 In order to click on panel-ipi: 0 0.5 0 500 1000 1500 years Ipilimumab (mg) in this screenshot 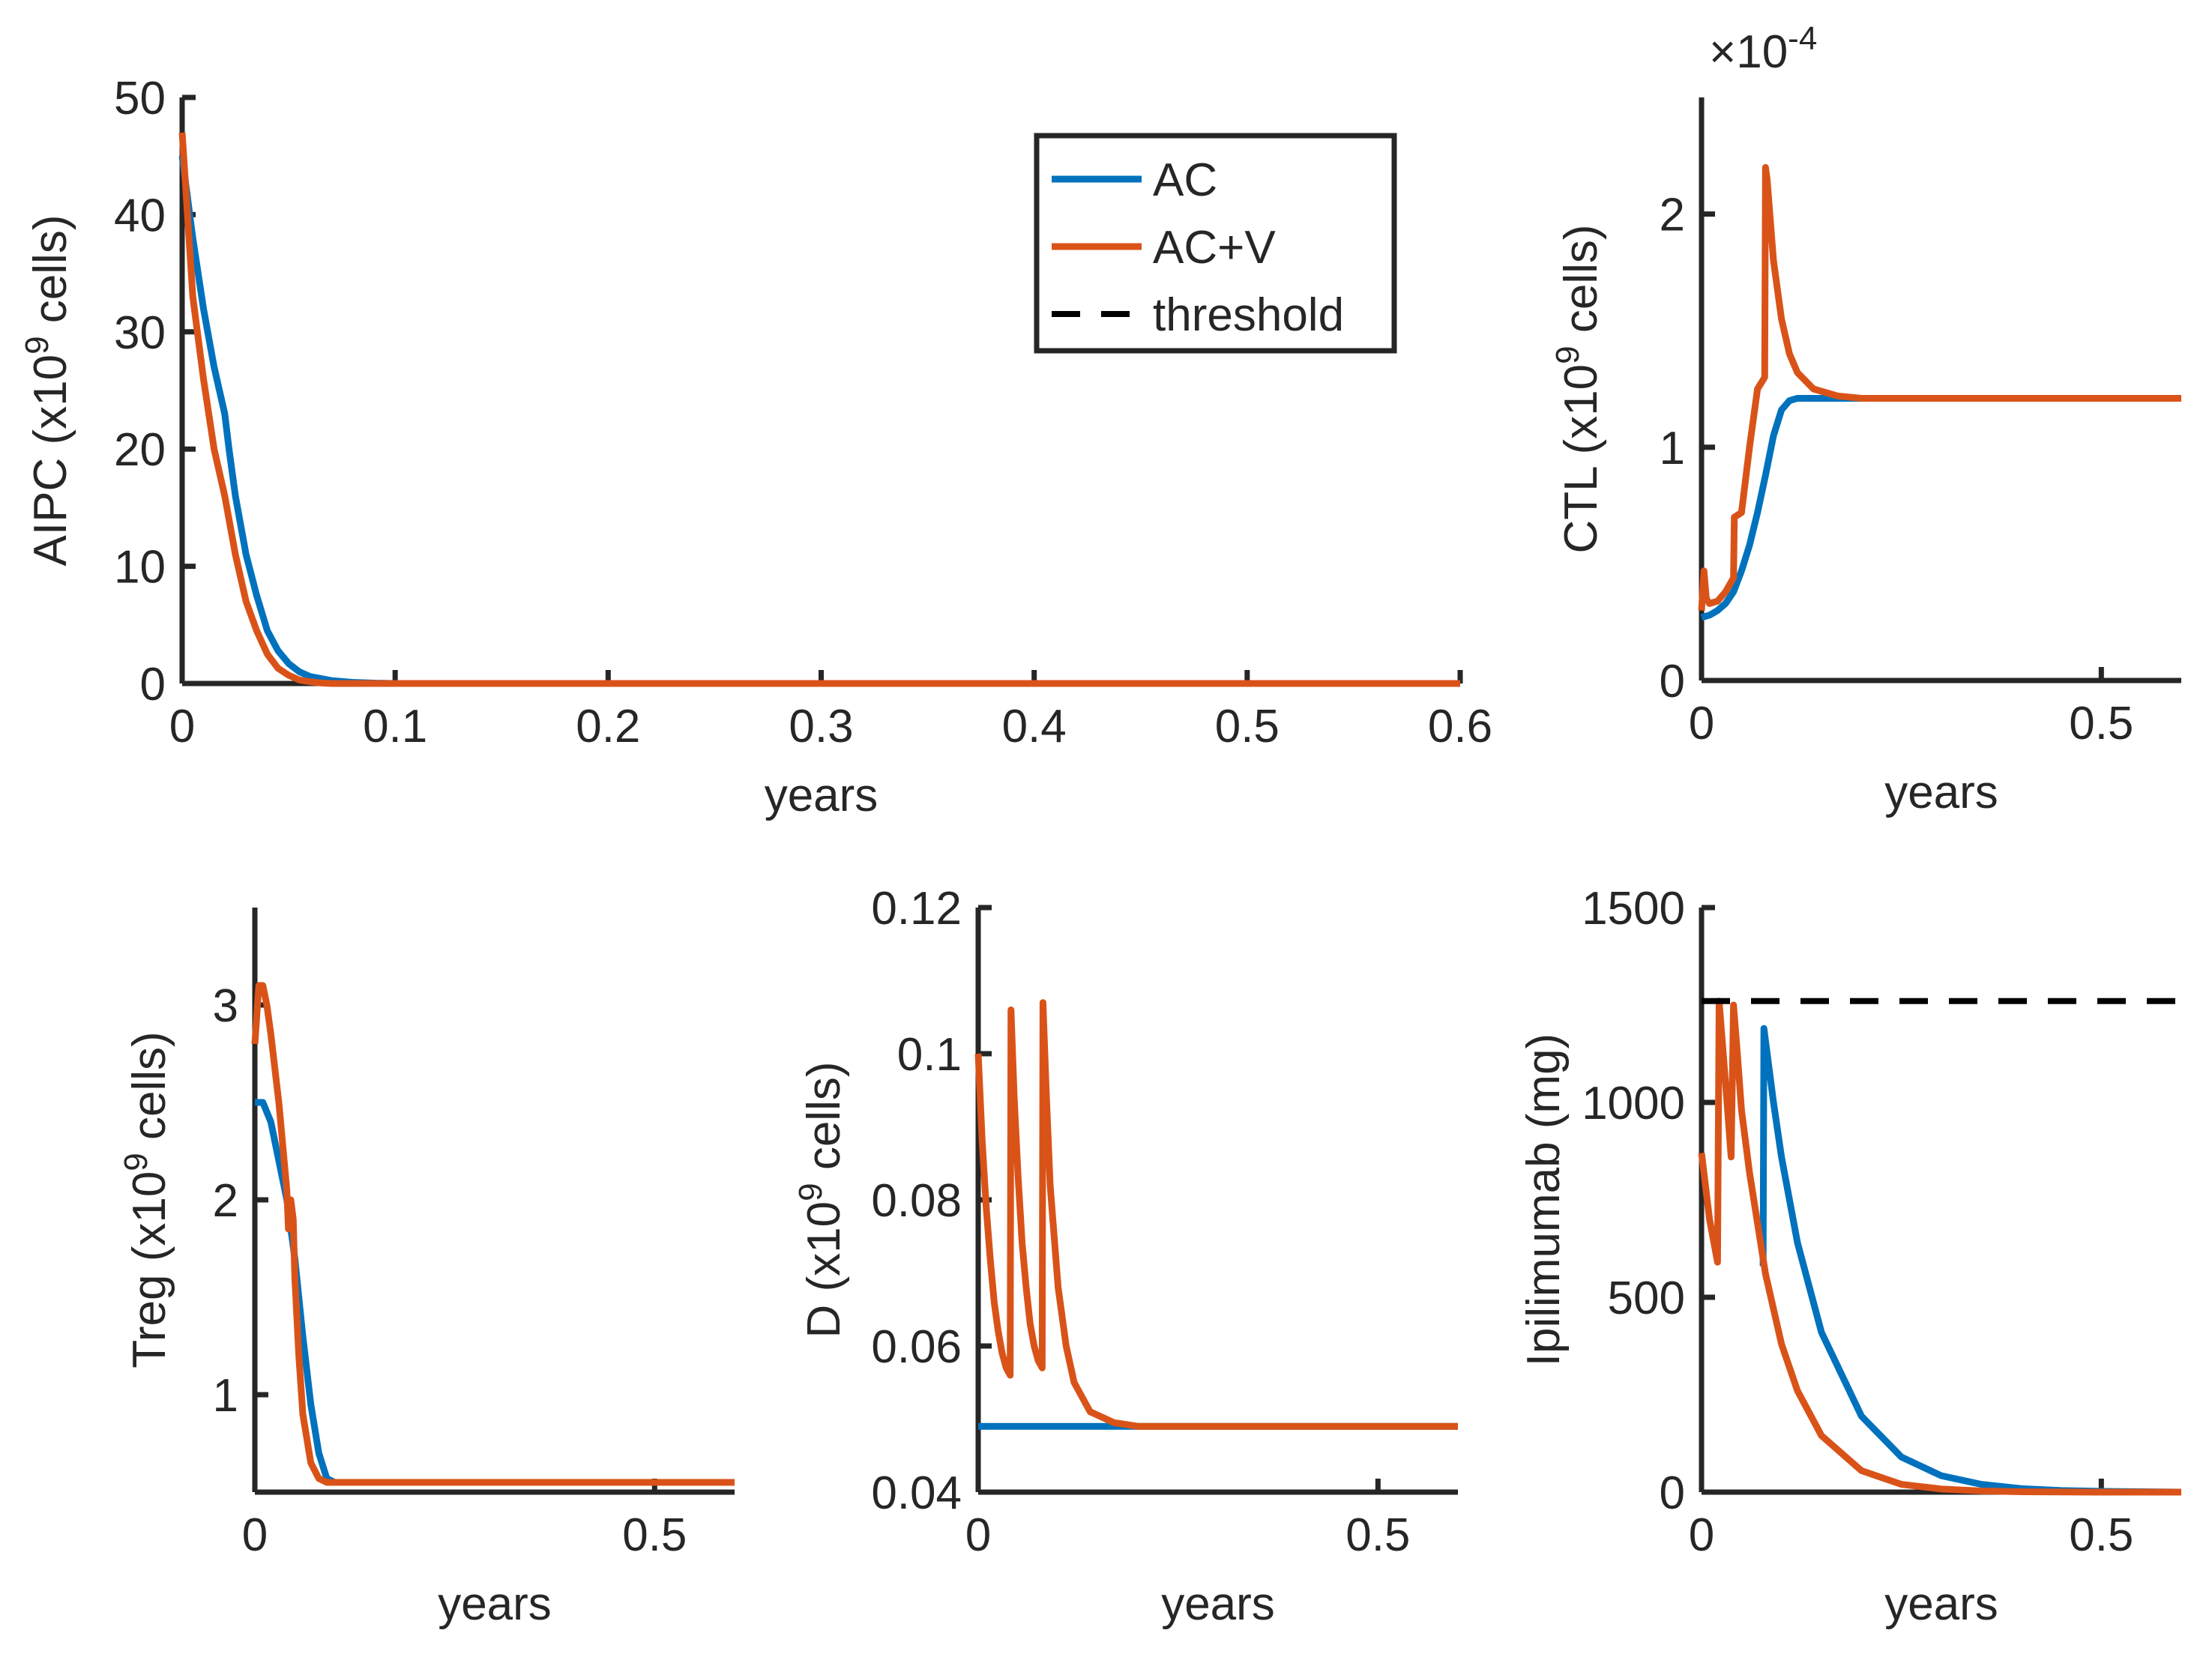, I will do `click(1850, 1256)`.